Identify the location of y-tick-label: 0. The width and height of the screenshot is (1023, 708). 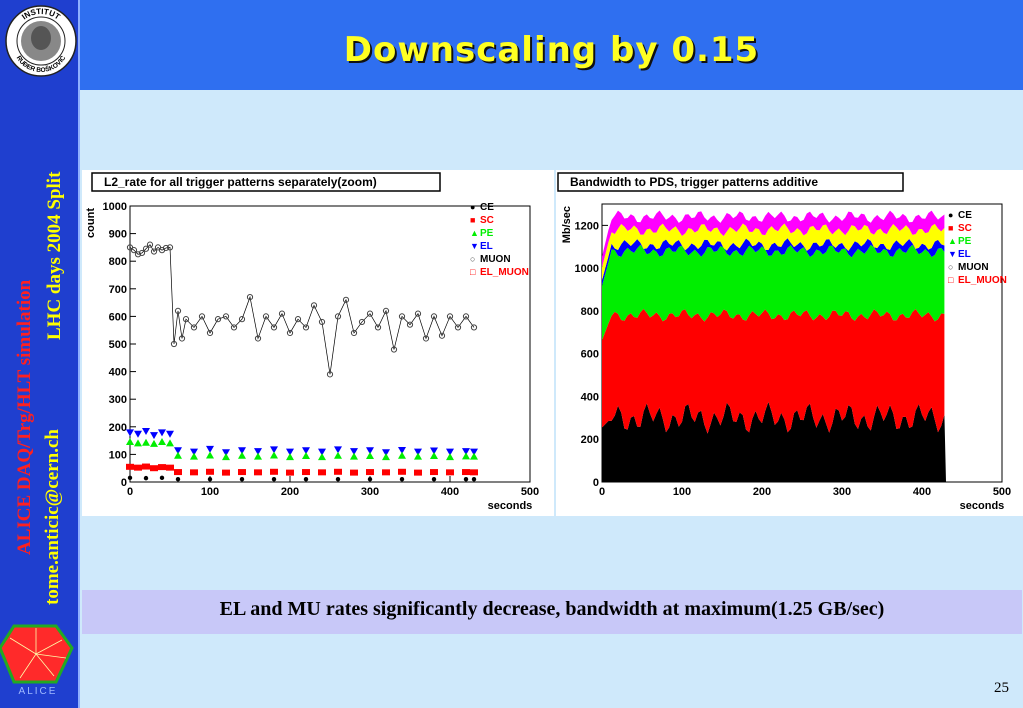
(596, 483).